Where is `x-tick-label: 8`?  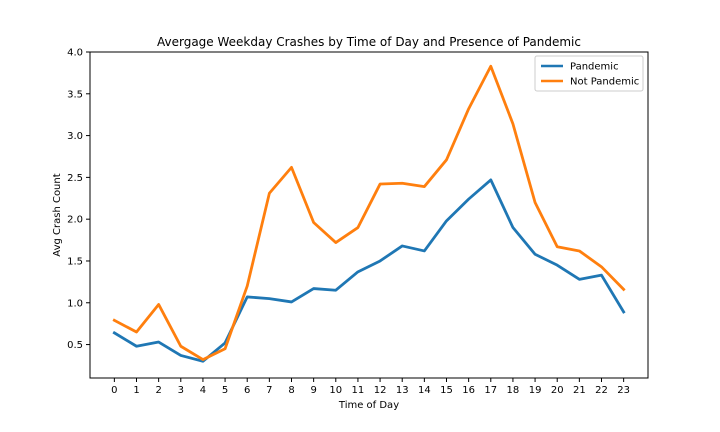
x-tick-label: 8 is located at coordinates (291, 390).